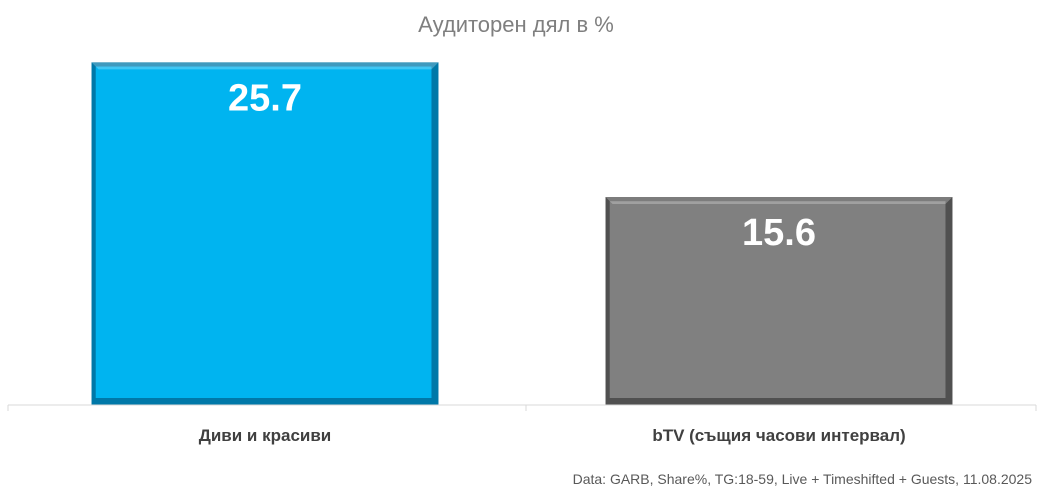 The image size is (1045, 499). Describe the element at coordinates (778, 435) in the screenshot. I see `category-label: bTV (същия часови интервал)` at that location.